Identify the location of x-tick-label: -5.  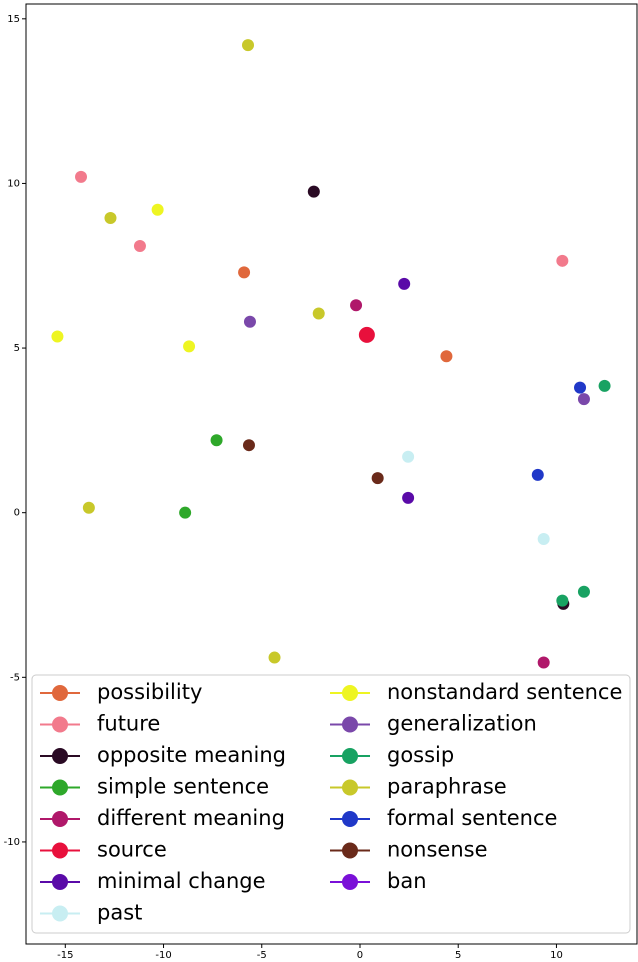
(262, 954).